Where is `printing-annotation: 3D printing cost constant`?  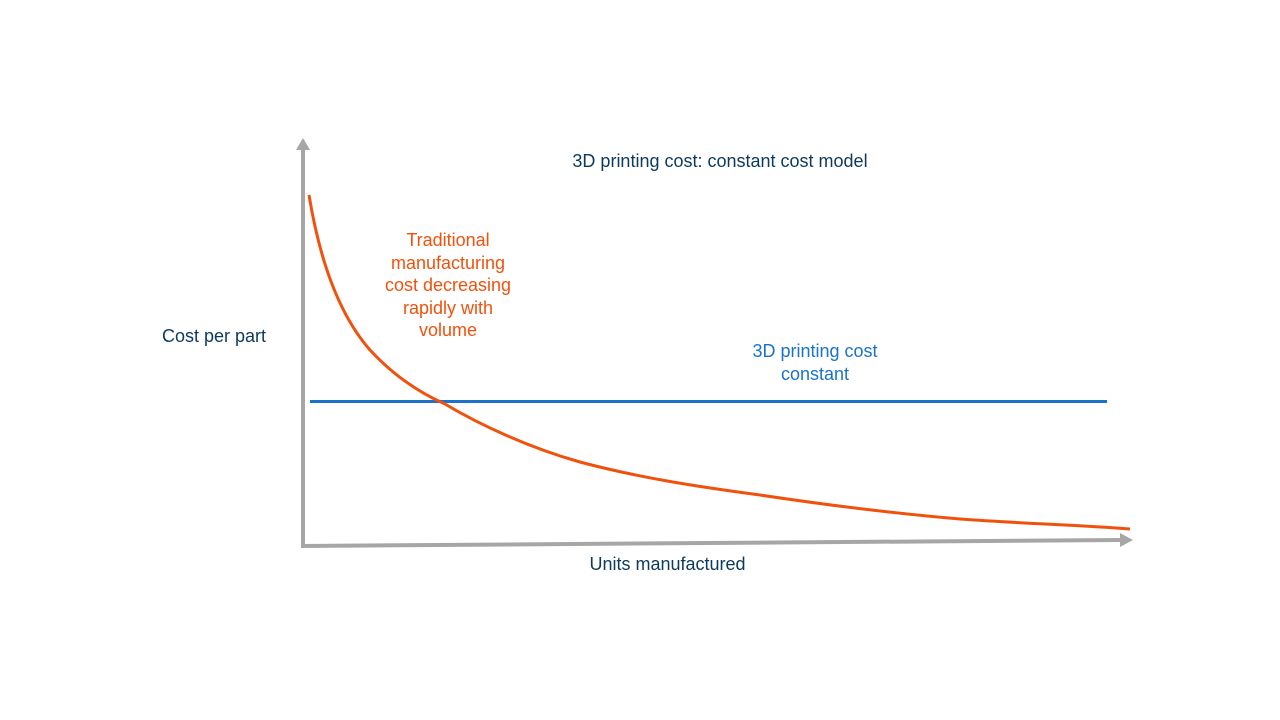 printing-annotation: 3D printing cost constant is located at coordinates (815, 362).